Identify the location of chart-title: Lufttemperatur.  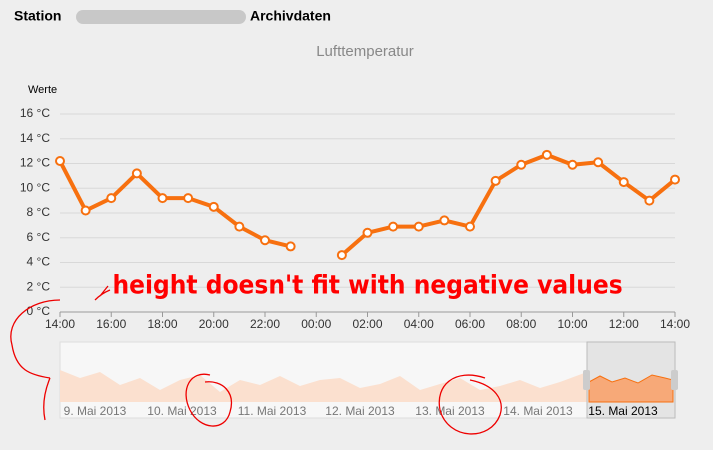
(365, 51).